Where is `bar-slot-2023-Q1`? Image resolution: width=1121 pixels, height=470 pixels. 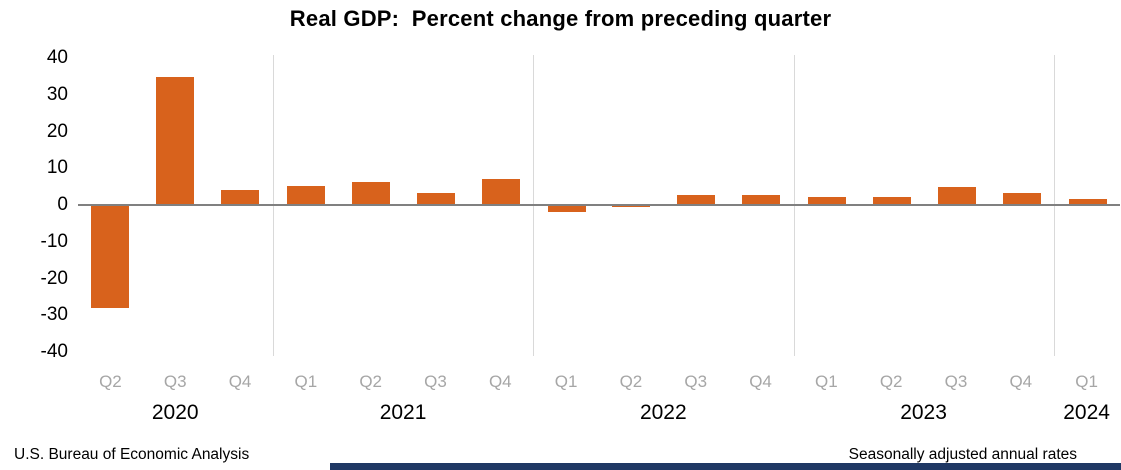
bar-slot-2023-Q1 is located at coordinates (827, 205).